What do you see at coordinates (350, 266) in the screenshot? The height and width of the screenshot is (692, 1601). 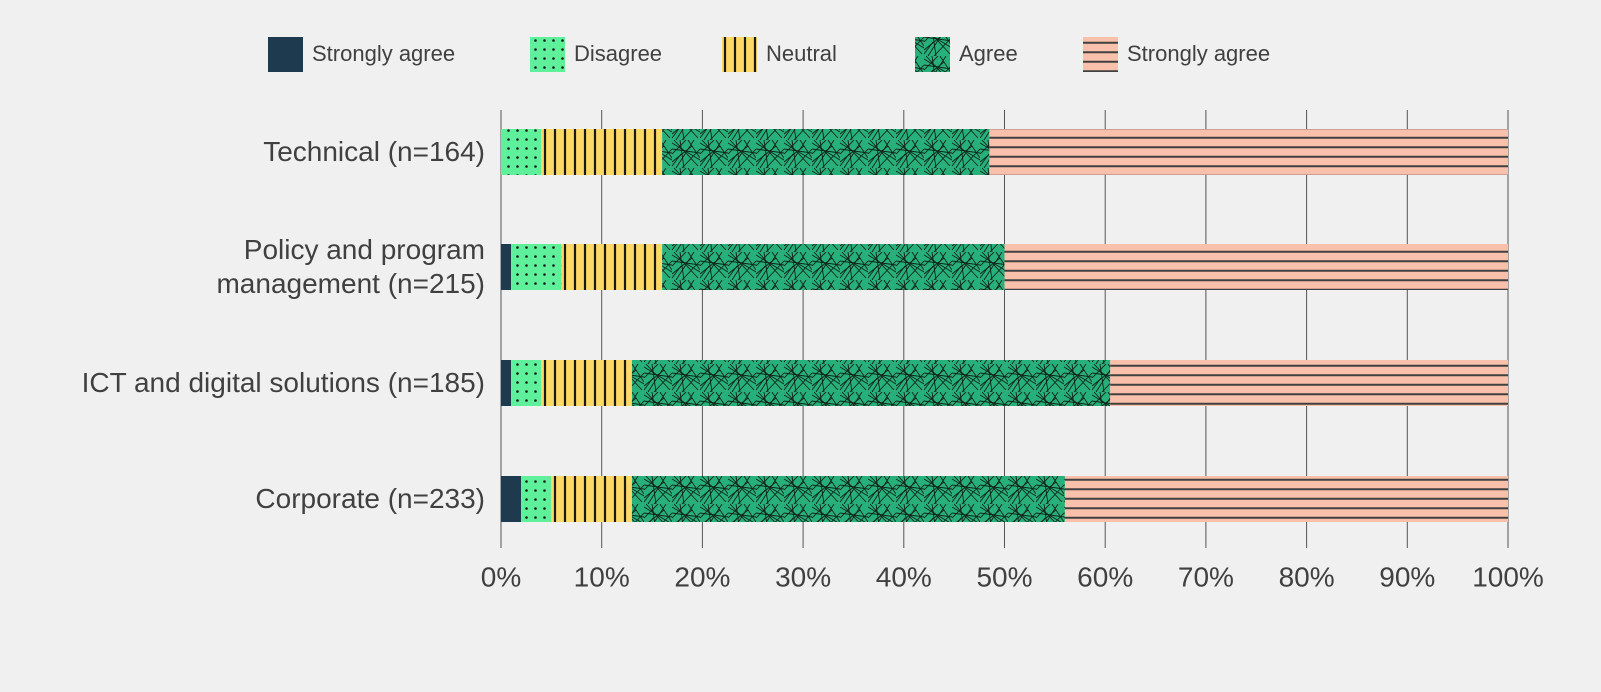 I see `y-tick-label: Policy and program management (n=215)` at bounding box center [350, 266].